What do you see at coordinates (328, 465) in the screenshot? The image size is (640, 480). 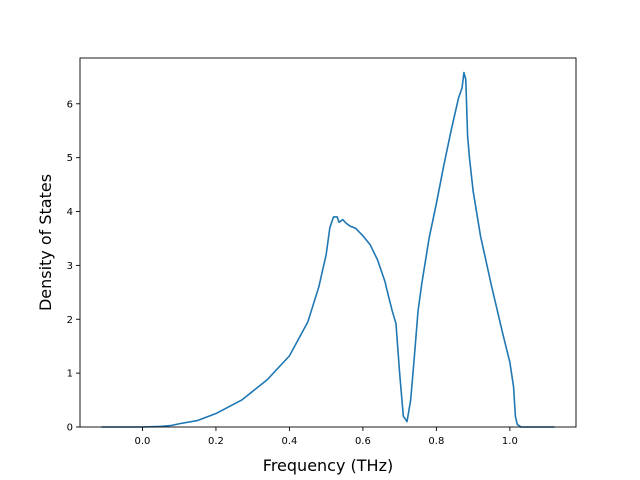 I see `x-axis-label: Frequency (THz)` at bounding box center [328, 465].